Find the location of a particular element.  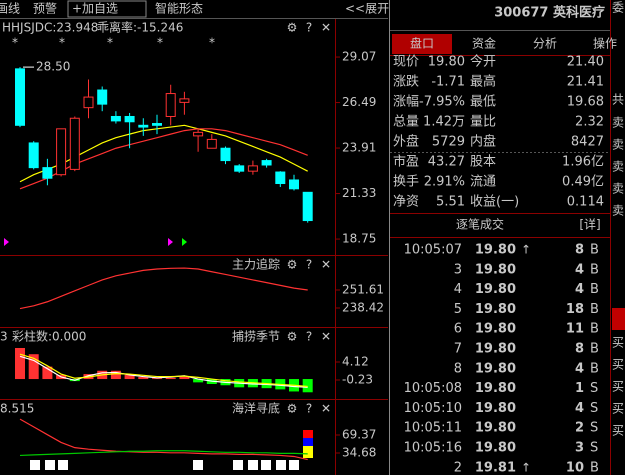

expand-button: <<展开 is located at coordinates (367, 9).